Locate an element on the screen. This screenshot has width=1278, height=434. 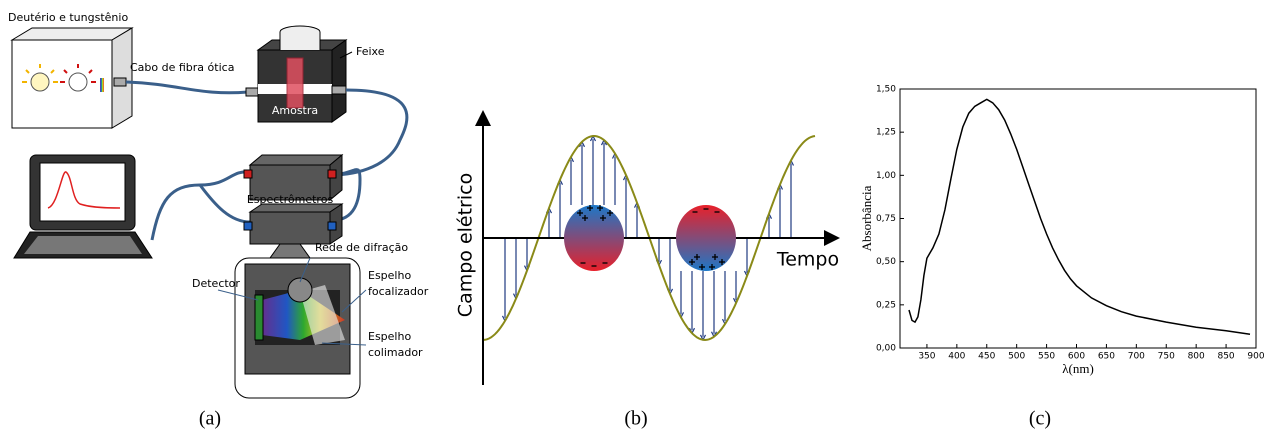
x-tick-label: 650 is located at coordinates (1106, 357).